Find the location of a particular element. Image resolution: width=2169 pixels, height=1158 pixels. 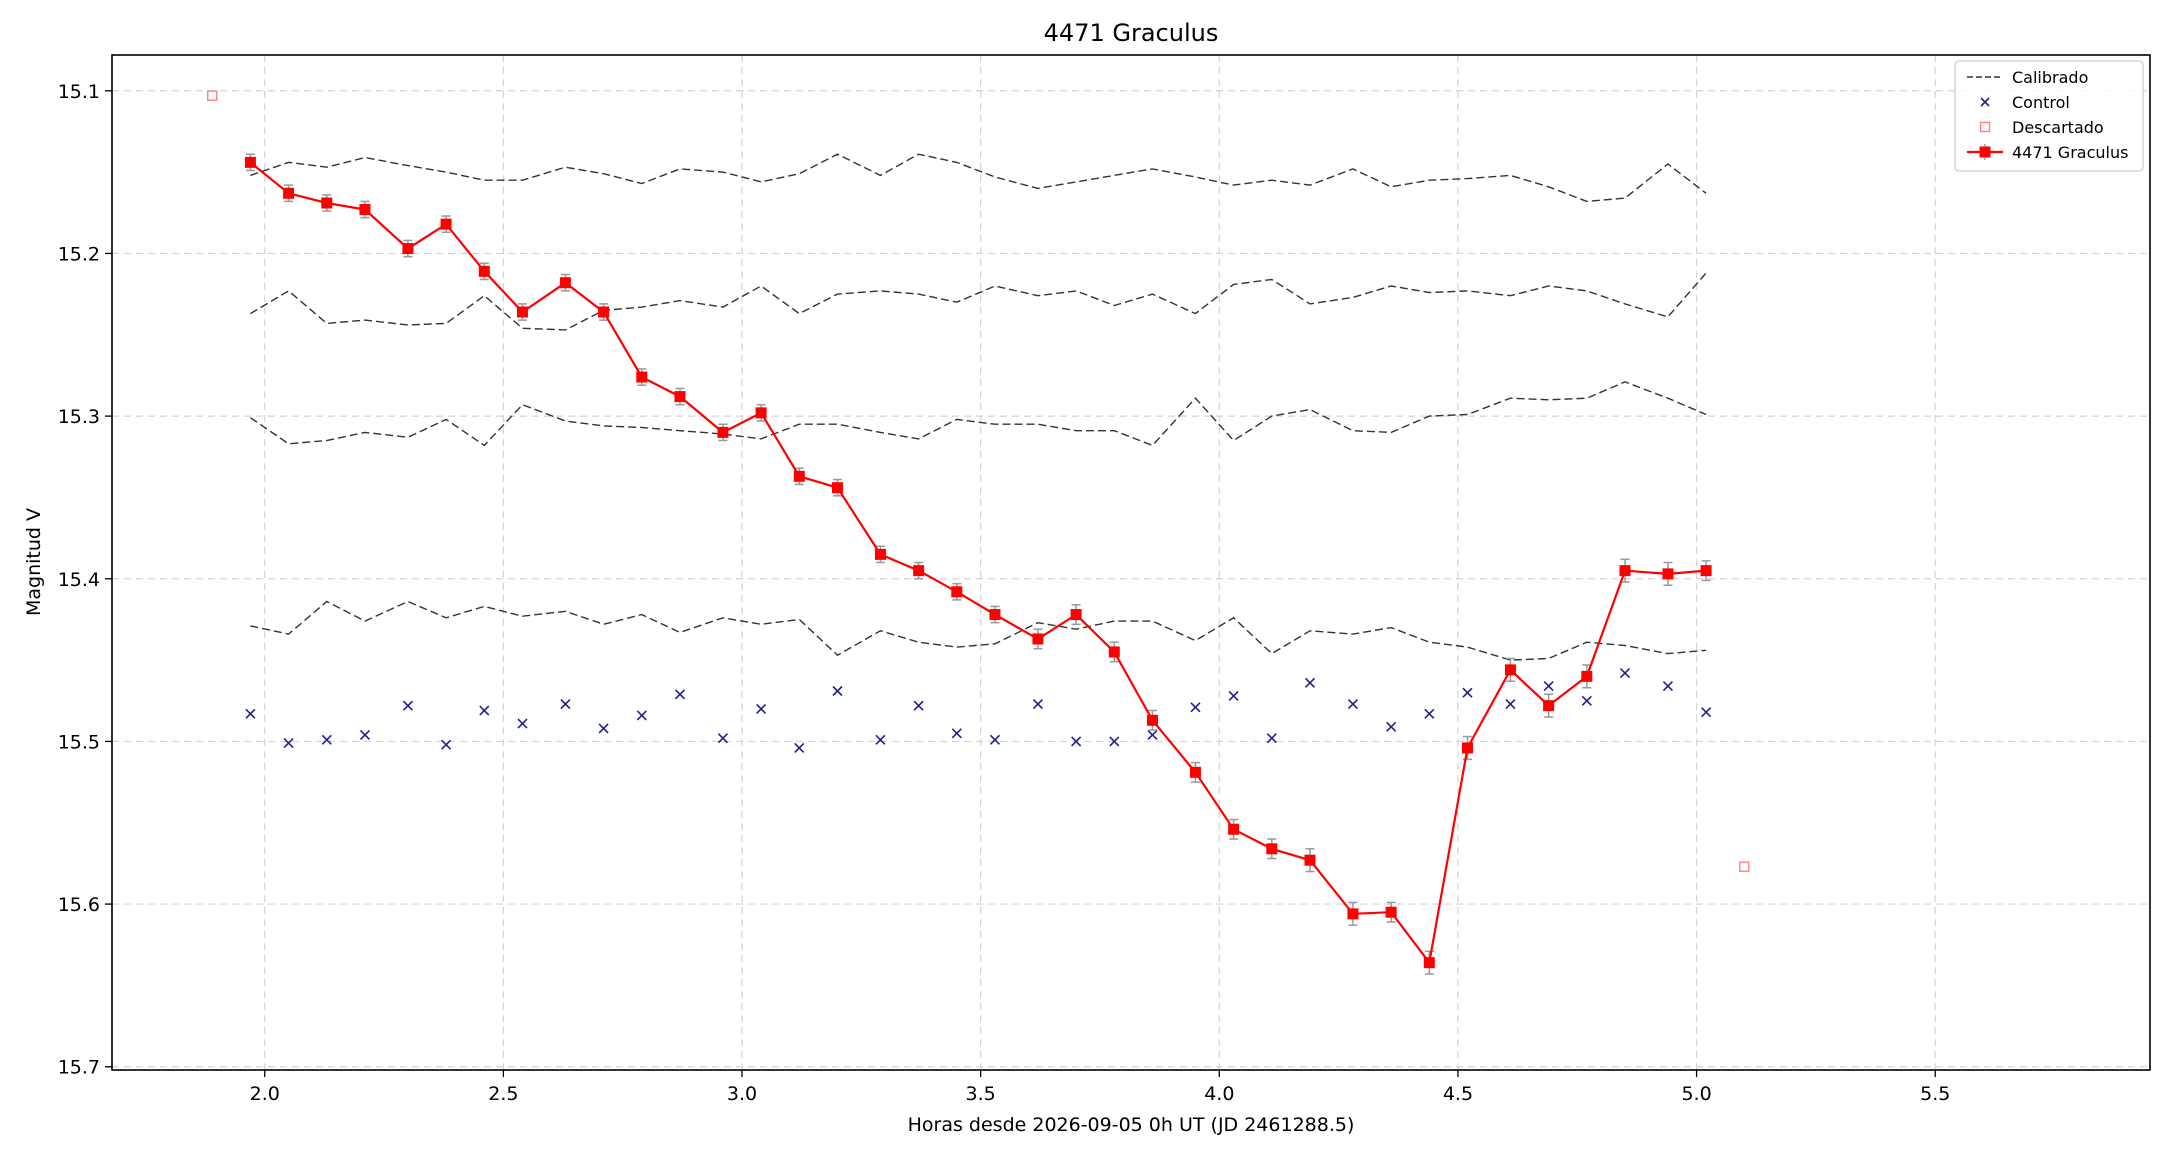

legend-handle-open-square is located at coordinates (1985, 127).